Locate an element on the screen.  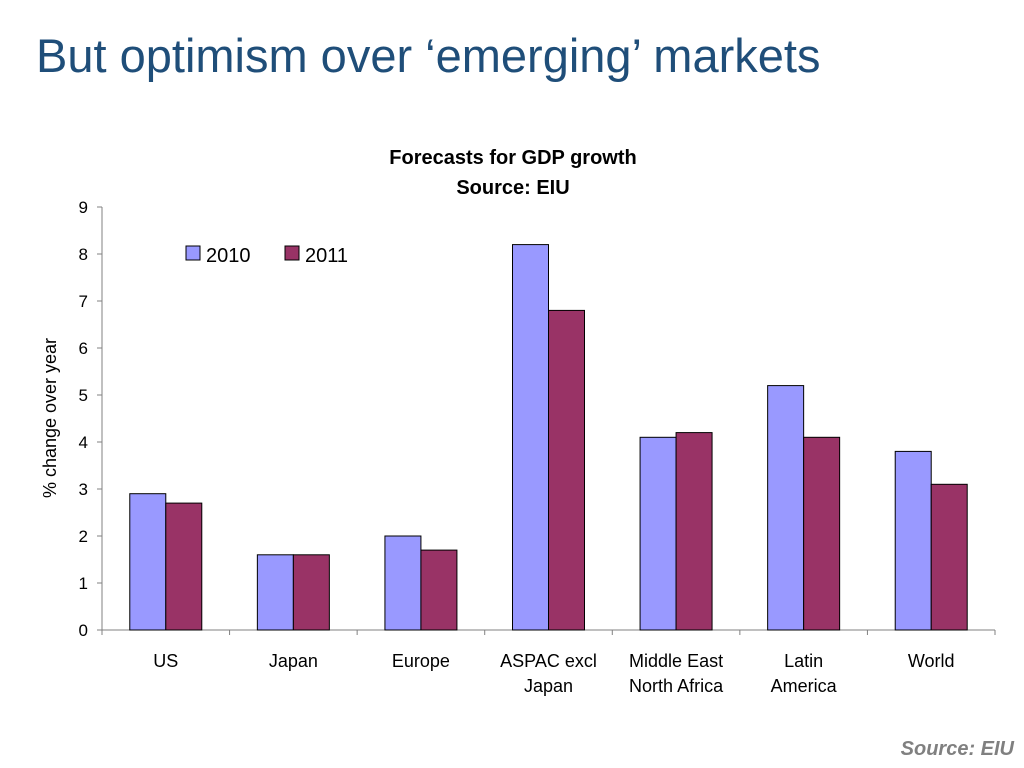
chart-title: Forecasts for GDP growth is located at coordinates (512, 158).